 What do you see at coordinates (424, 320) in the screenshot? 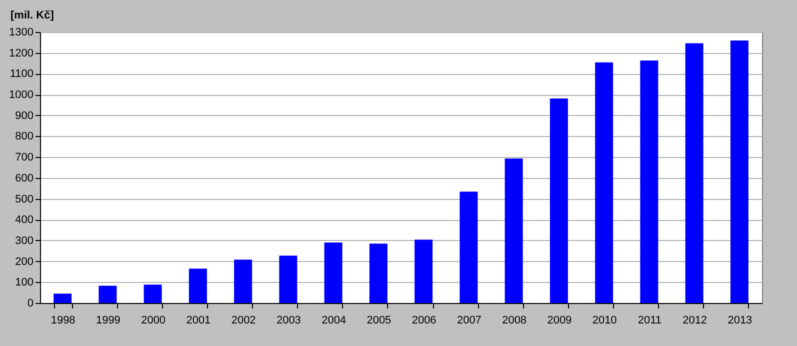
I see `x-tick-label: 2006` at bounding box center [424, 320].